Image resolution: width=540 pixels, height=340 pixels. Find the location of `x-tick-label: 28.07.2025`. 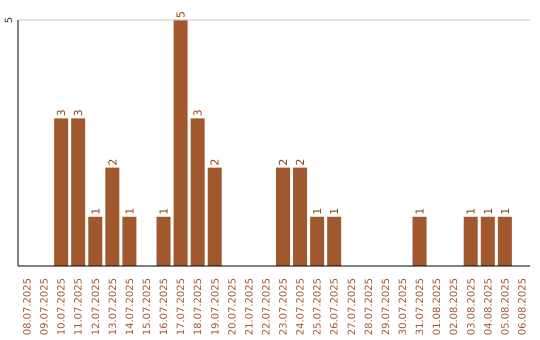

x-tick-label: 28.07.2025 is located at coordinates (369, 307).